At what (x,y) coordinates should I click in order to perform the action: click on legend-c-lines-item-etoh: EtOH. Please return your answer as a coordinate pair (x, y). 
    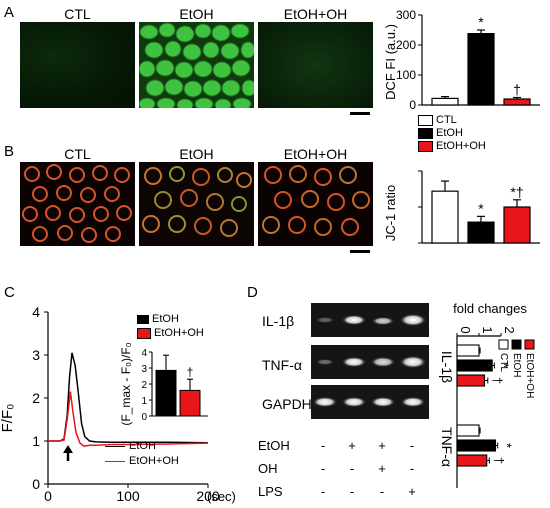
    Looking at the image, I should click on (142, 446).